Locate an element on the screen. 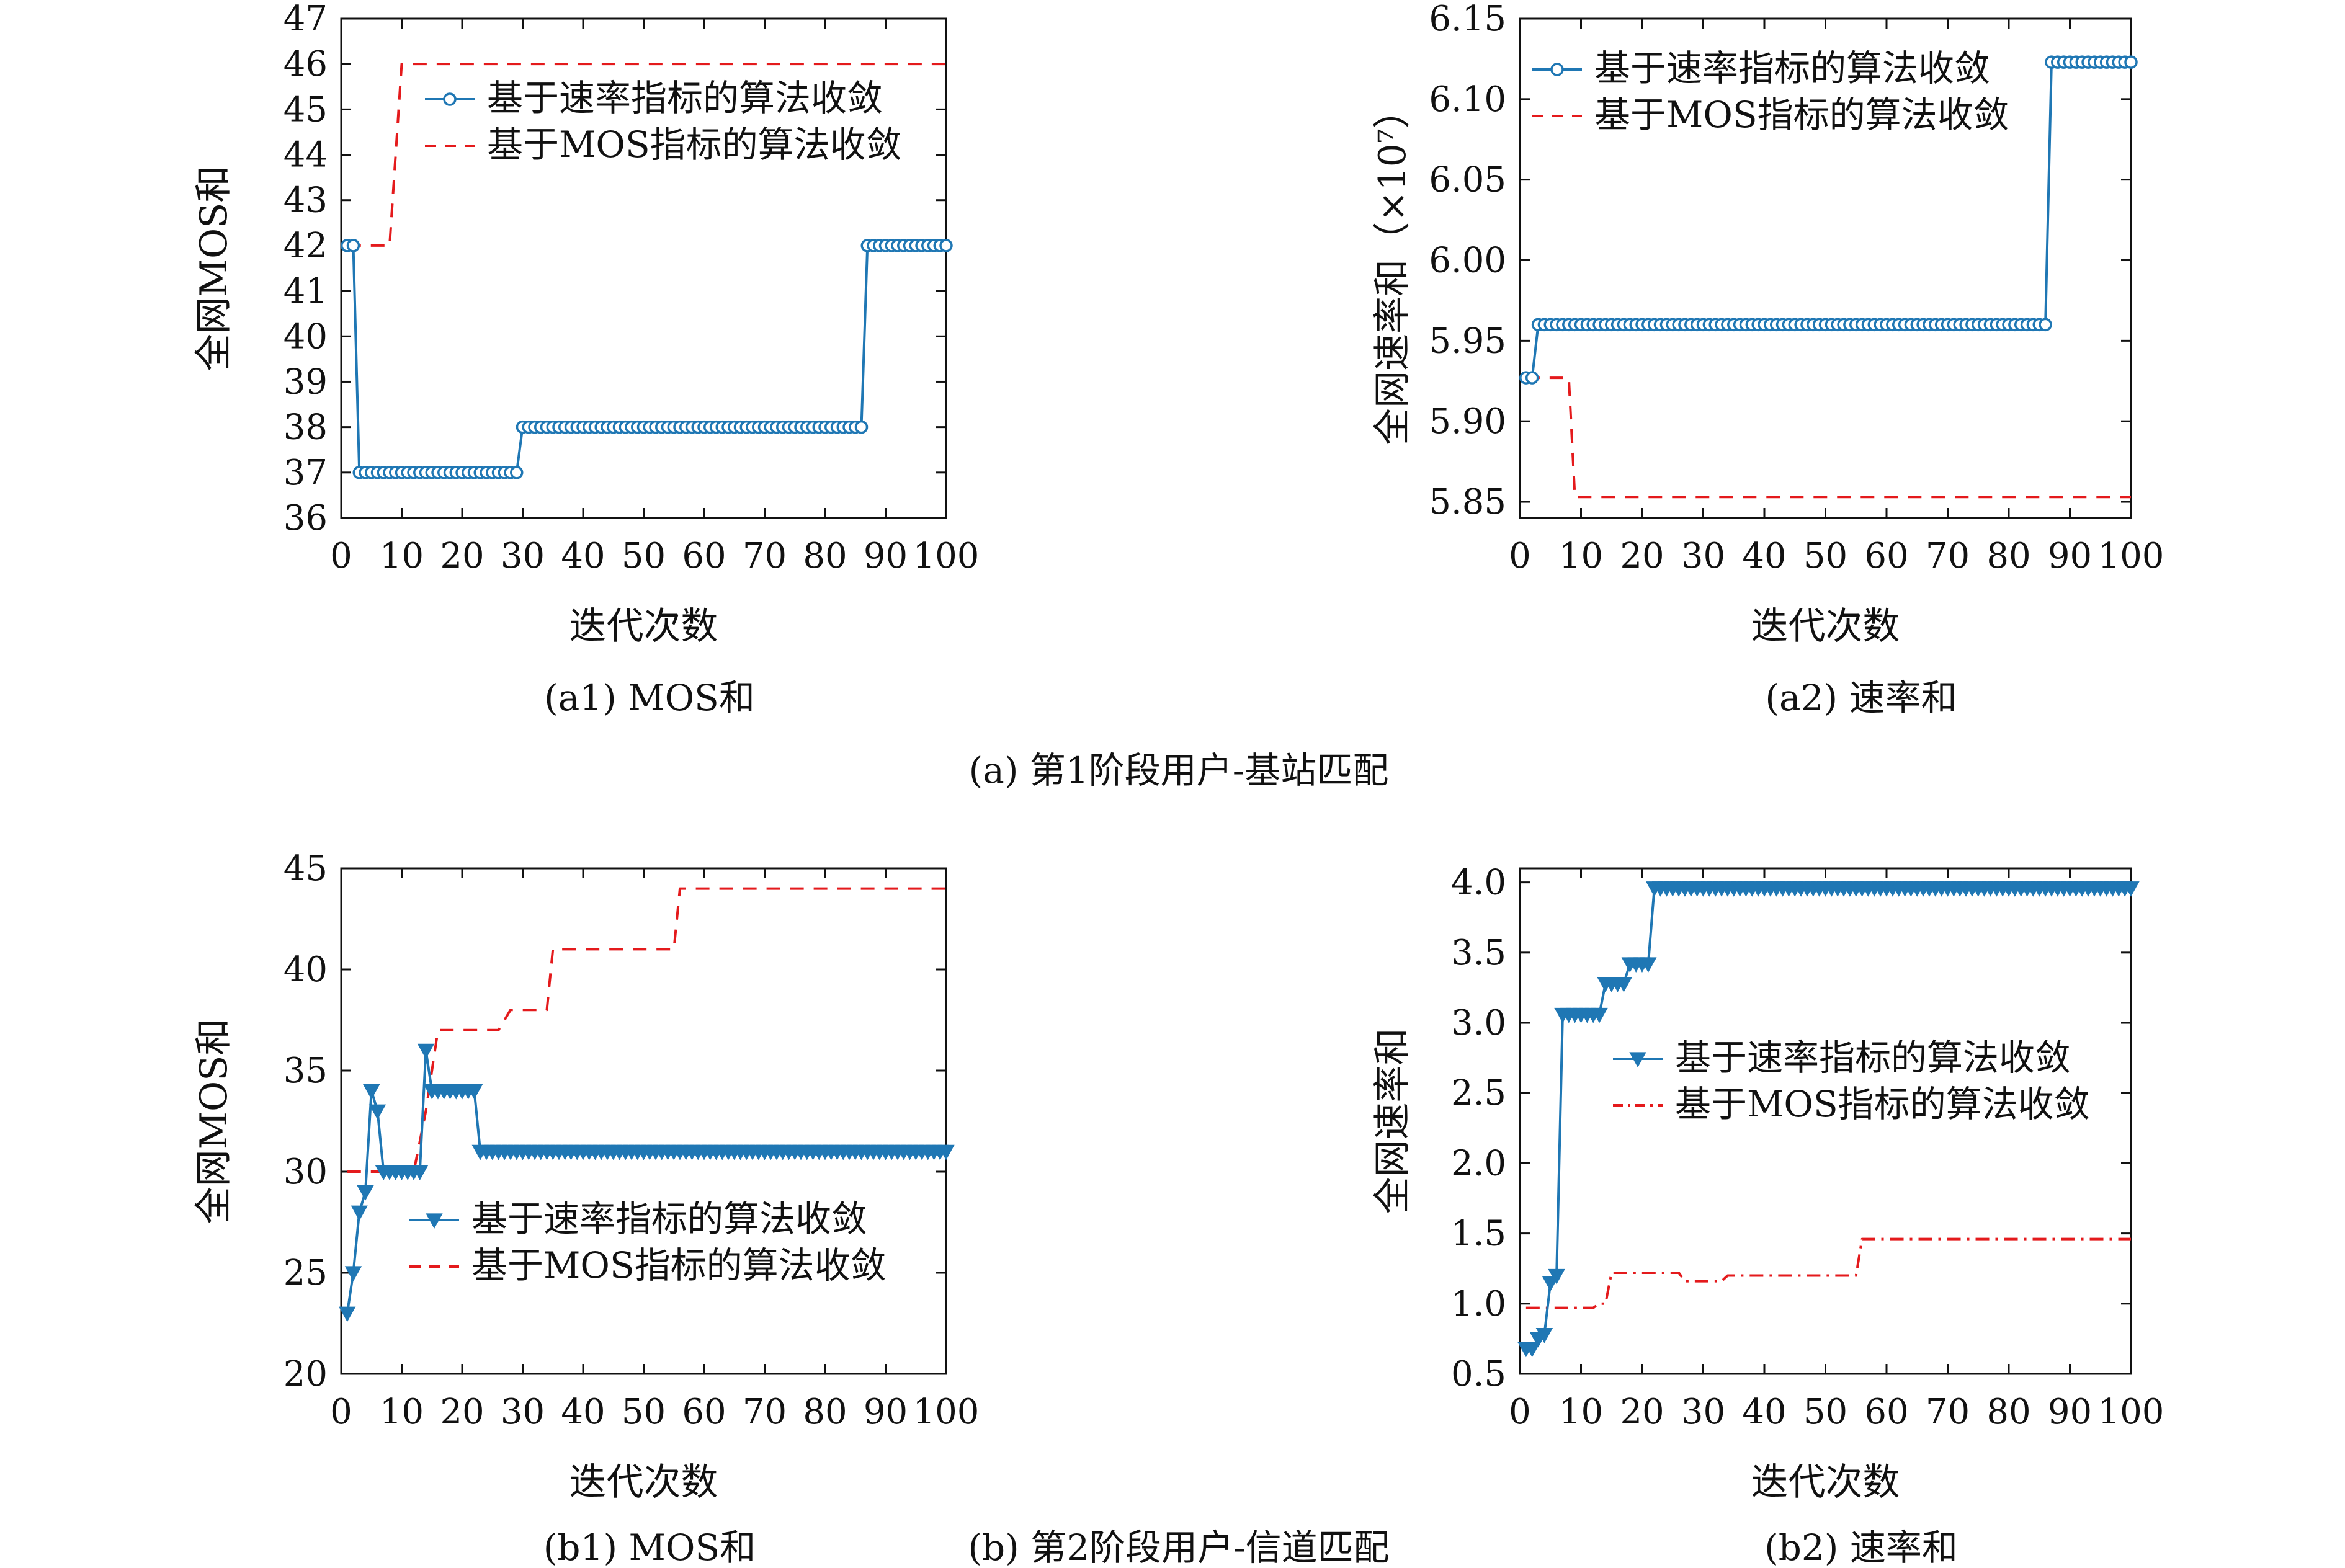 The height and width of the screenshot is (1568, 2345). series-line-rate is located at coordinates (646, 359).